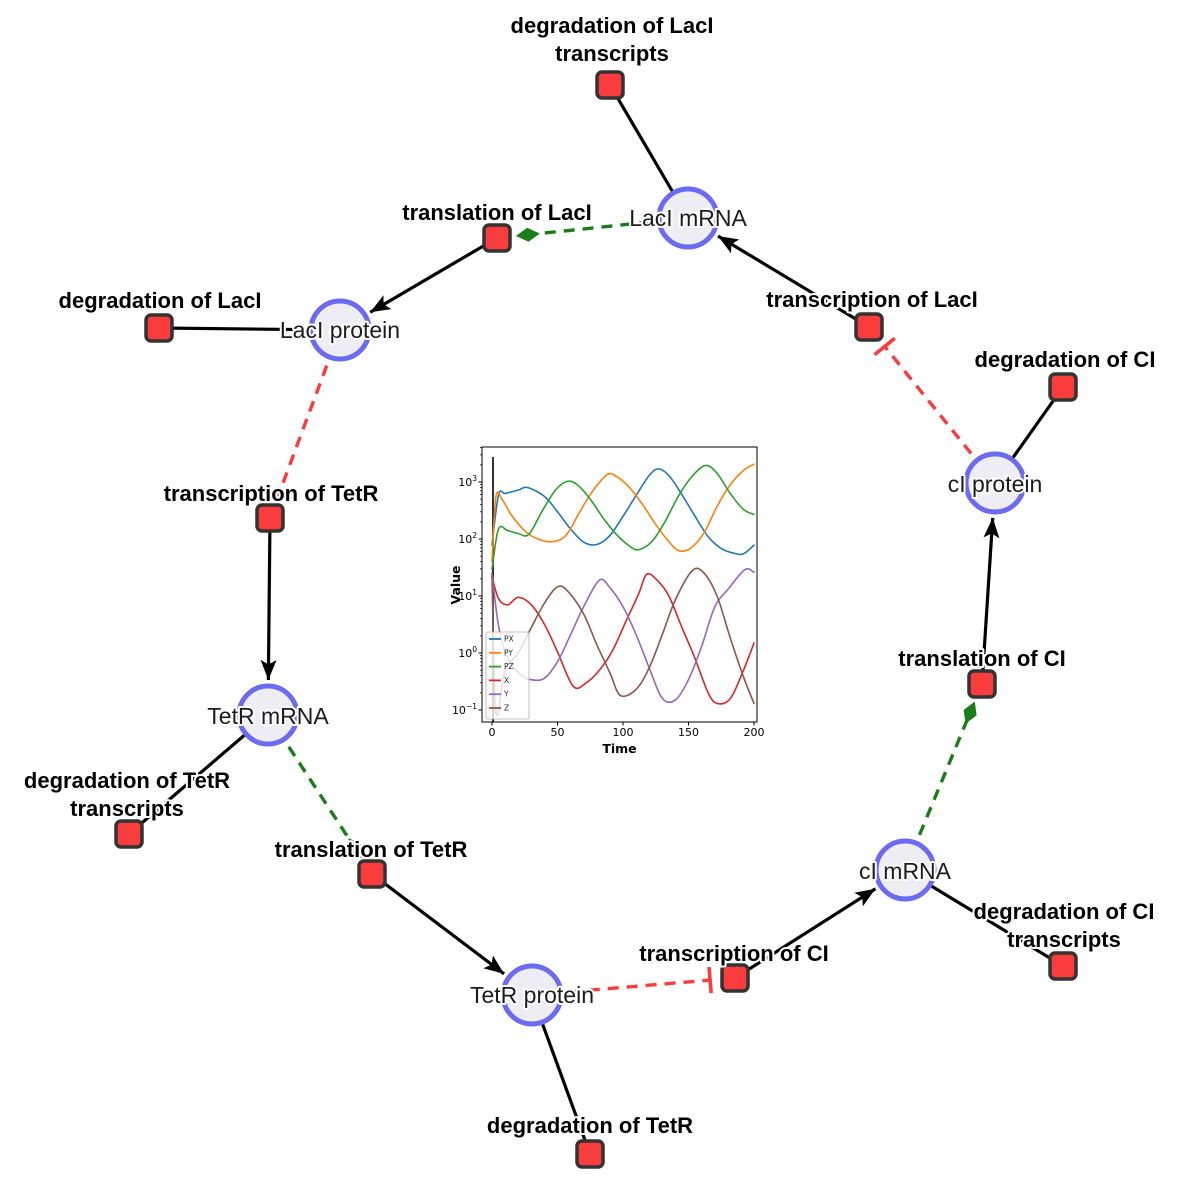 The width and height of the screenshot is (1189, 1200). I want to click on species-label-laci-protein: LacI protein, so click(340, 330).